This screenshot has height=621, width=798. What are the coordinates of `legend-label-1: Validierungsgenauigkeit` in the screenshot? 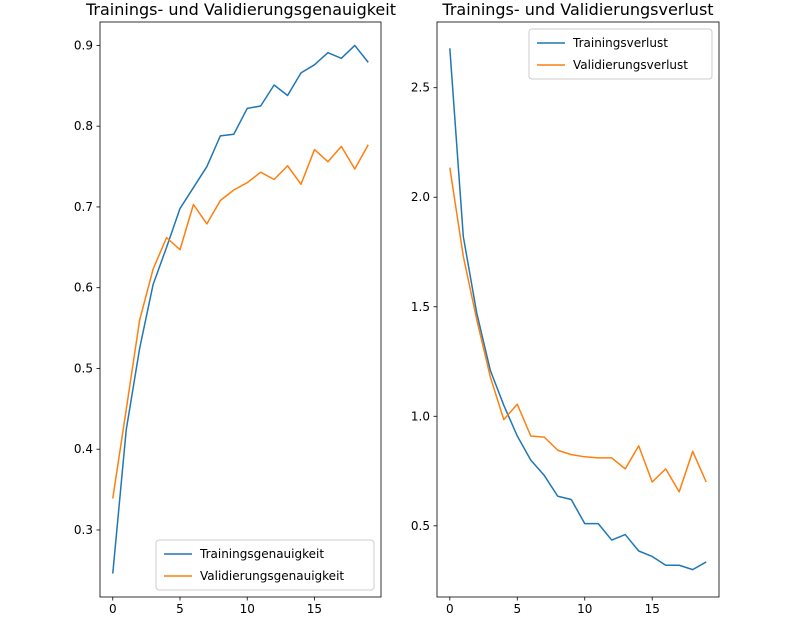 It's located at (272, 576).